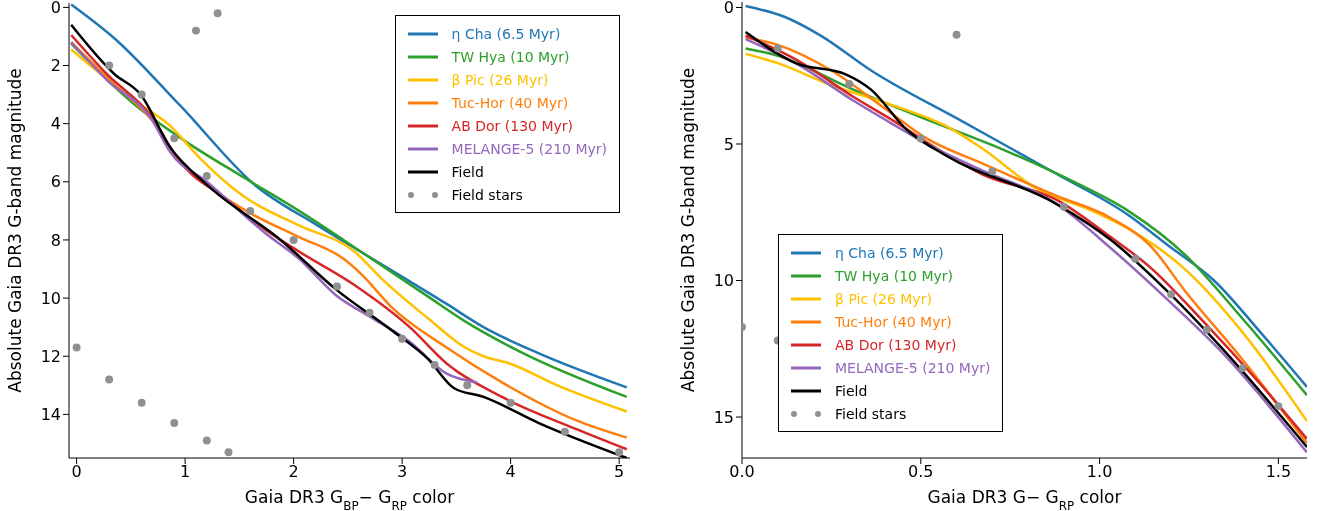 The width and height of the screenshot is (1322, 511). Describe the element at coordinates (728, 144) in the screenshot. I see `y-tick-label: 5` at that location.